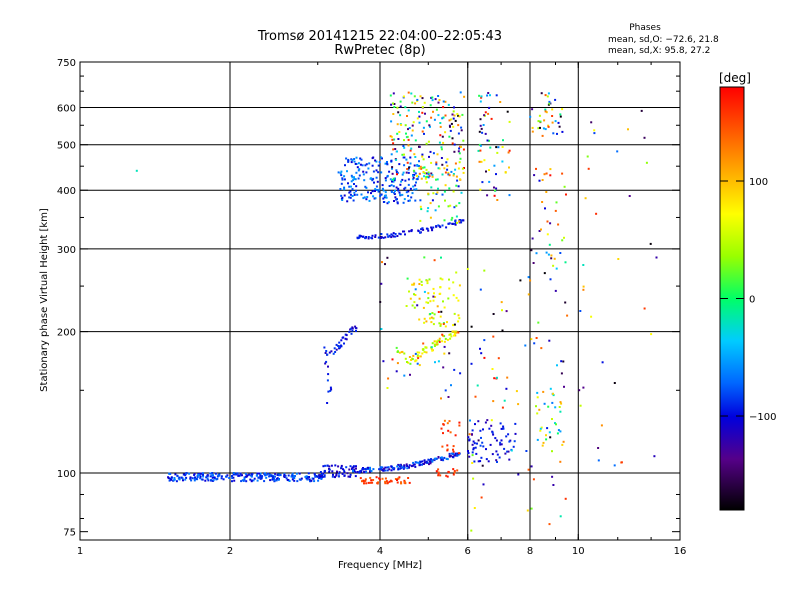 Image resolution: width=800 pixels, height=600 pixels. I want to click on y-tick-label: 100, so click(66, 474).